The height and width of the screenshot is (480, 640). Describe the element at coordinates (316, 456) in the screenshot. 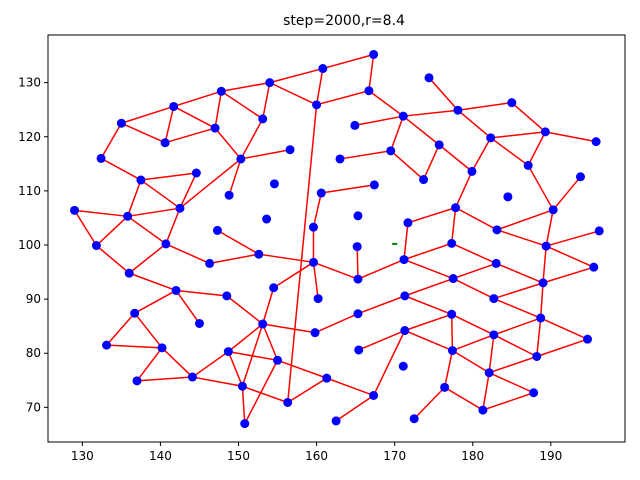

I see `x-tick-label: 160` at that location.